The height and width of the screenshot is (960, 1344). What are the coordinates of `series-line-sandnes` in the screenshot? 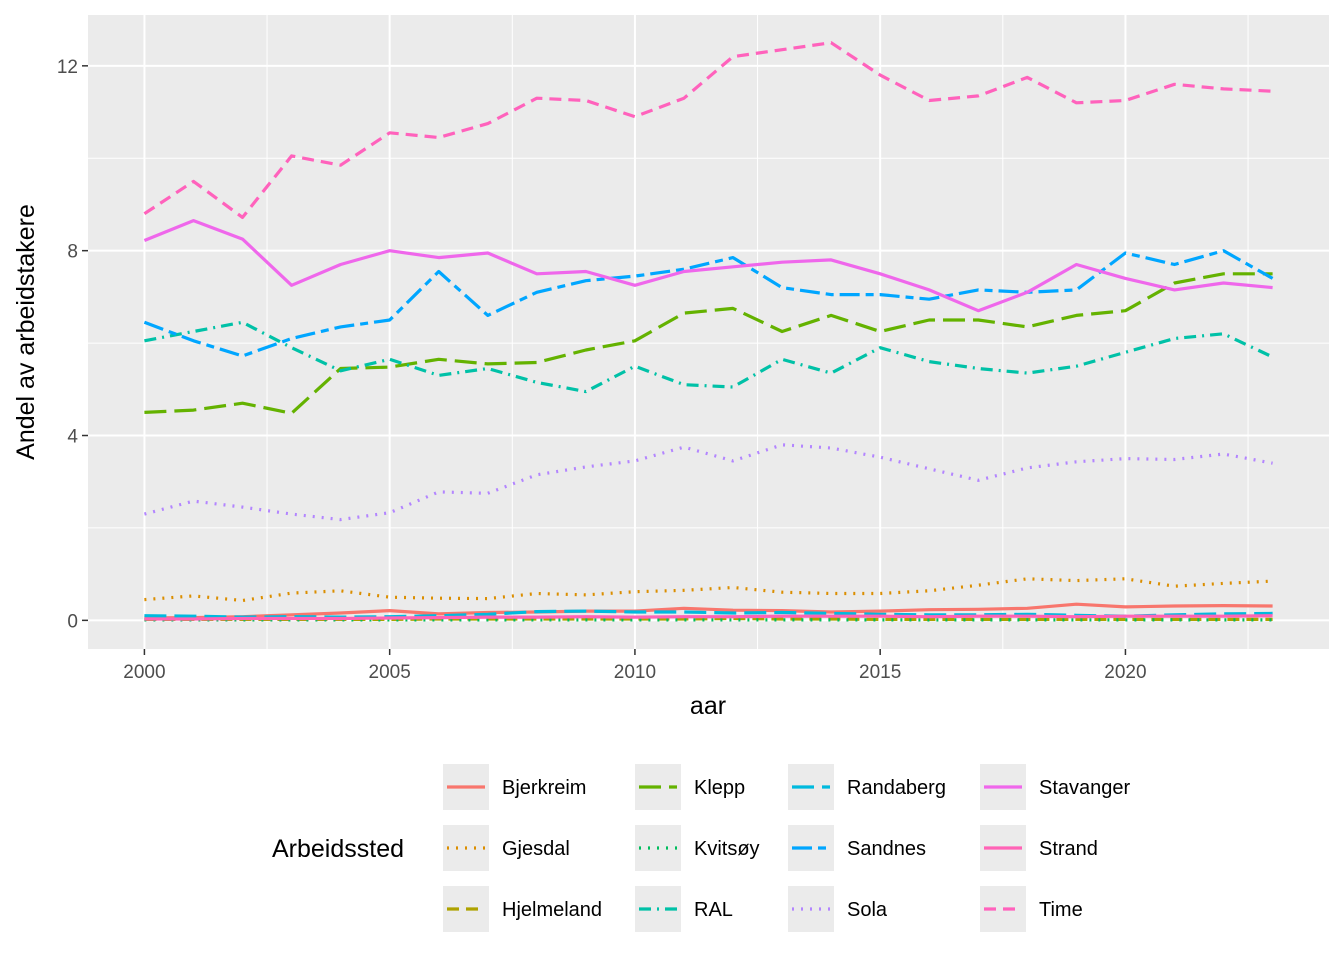 It's located at (708, 303).